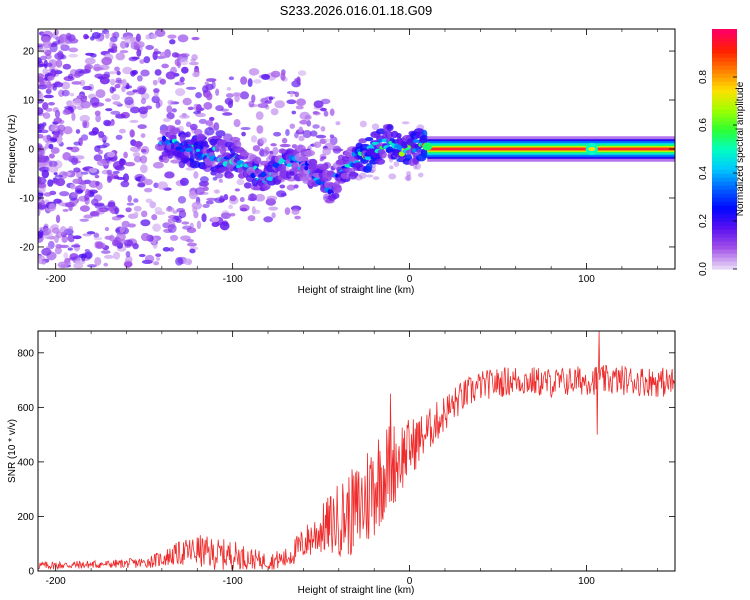  I want to click on spectrogram-ridge, so click(416, 163).